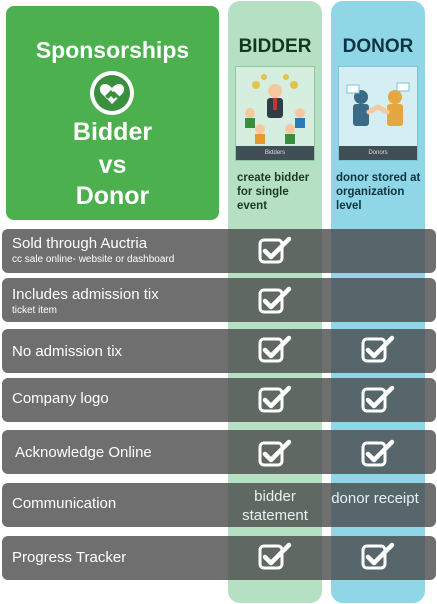 This screenshot has width=437, height=604. I want to click on row-label: No admission tix, so click(67, 351).